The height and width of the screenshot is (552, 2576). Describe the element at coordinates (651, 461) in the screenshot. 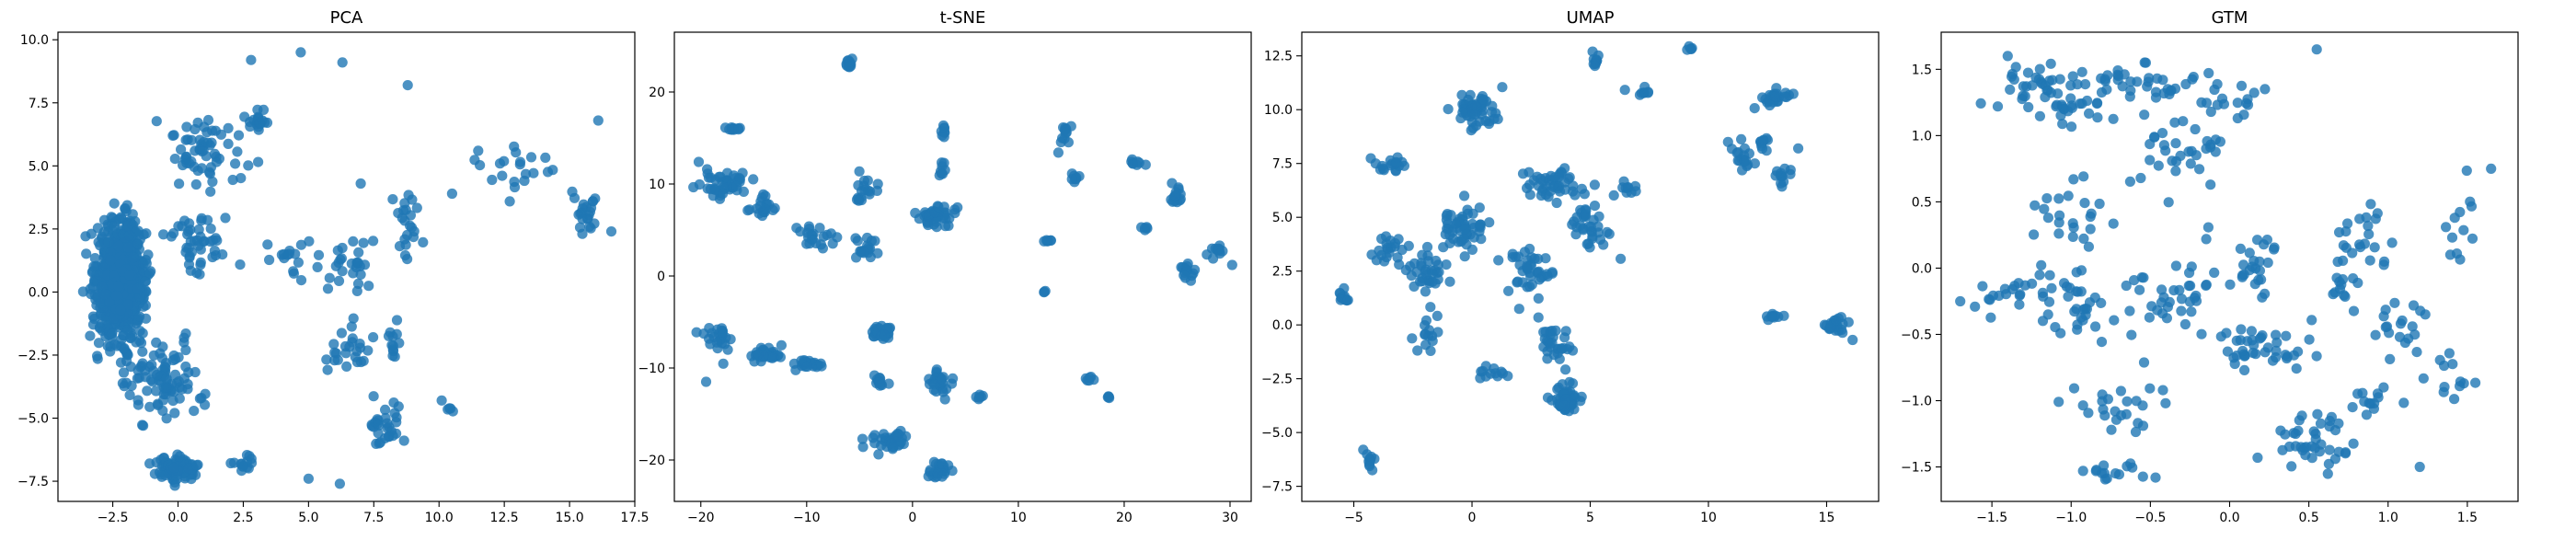

I see `y-tick-label: −20` at that location.